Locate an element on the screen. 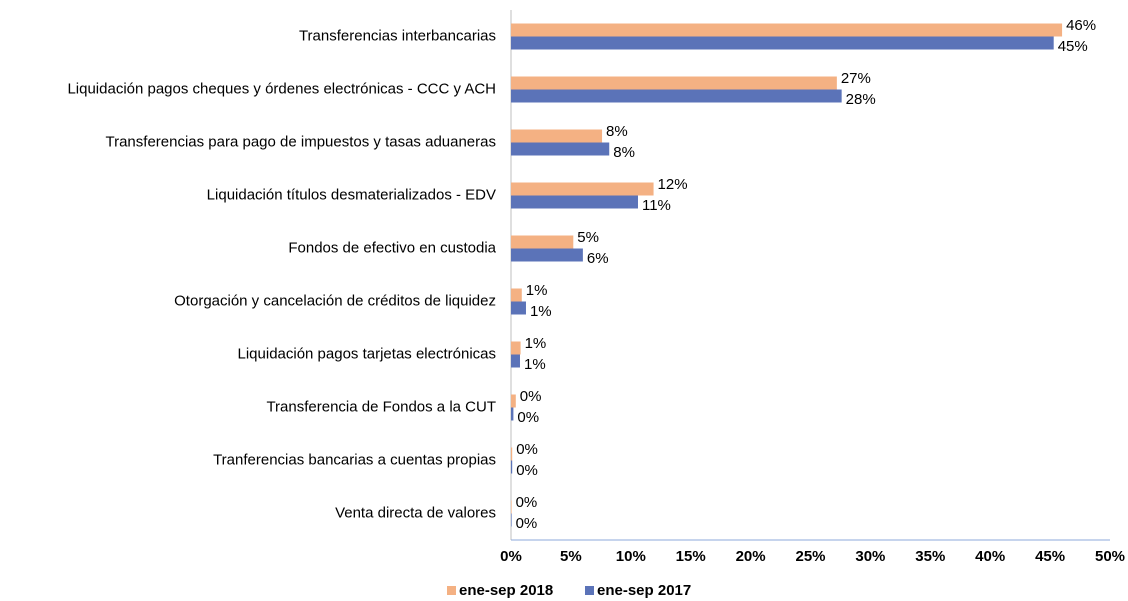 The width and height of the screenshot is (1128, 601). x-tick-label: 45% is located at coordinates (1050, 556).